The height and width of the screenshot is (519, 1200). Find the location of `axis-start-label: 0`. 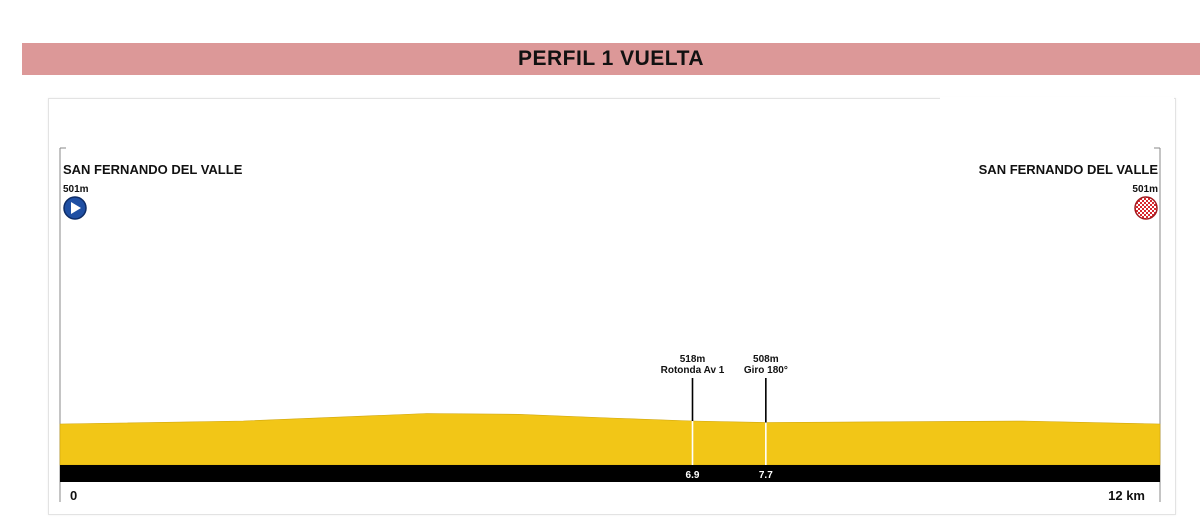

axis-start-label: 0 is located at coordinates (73, 495).